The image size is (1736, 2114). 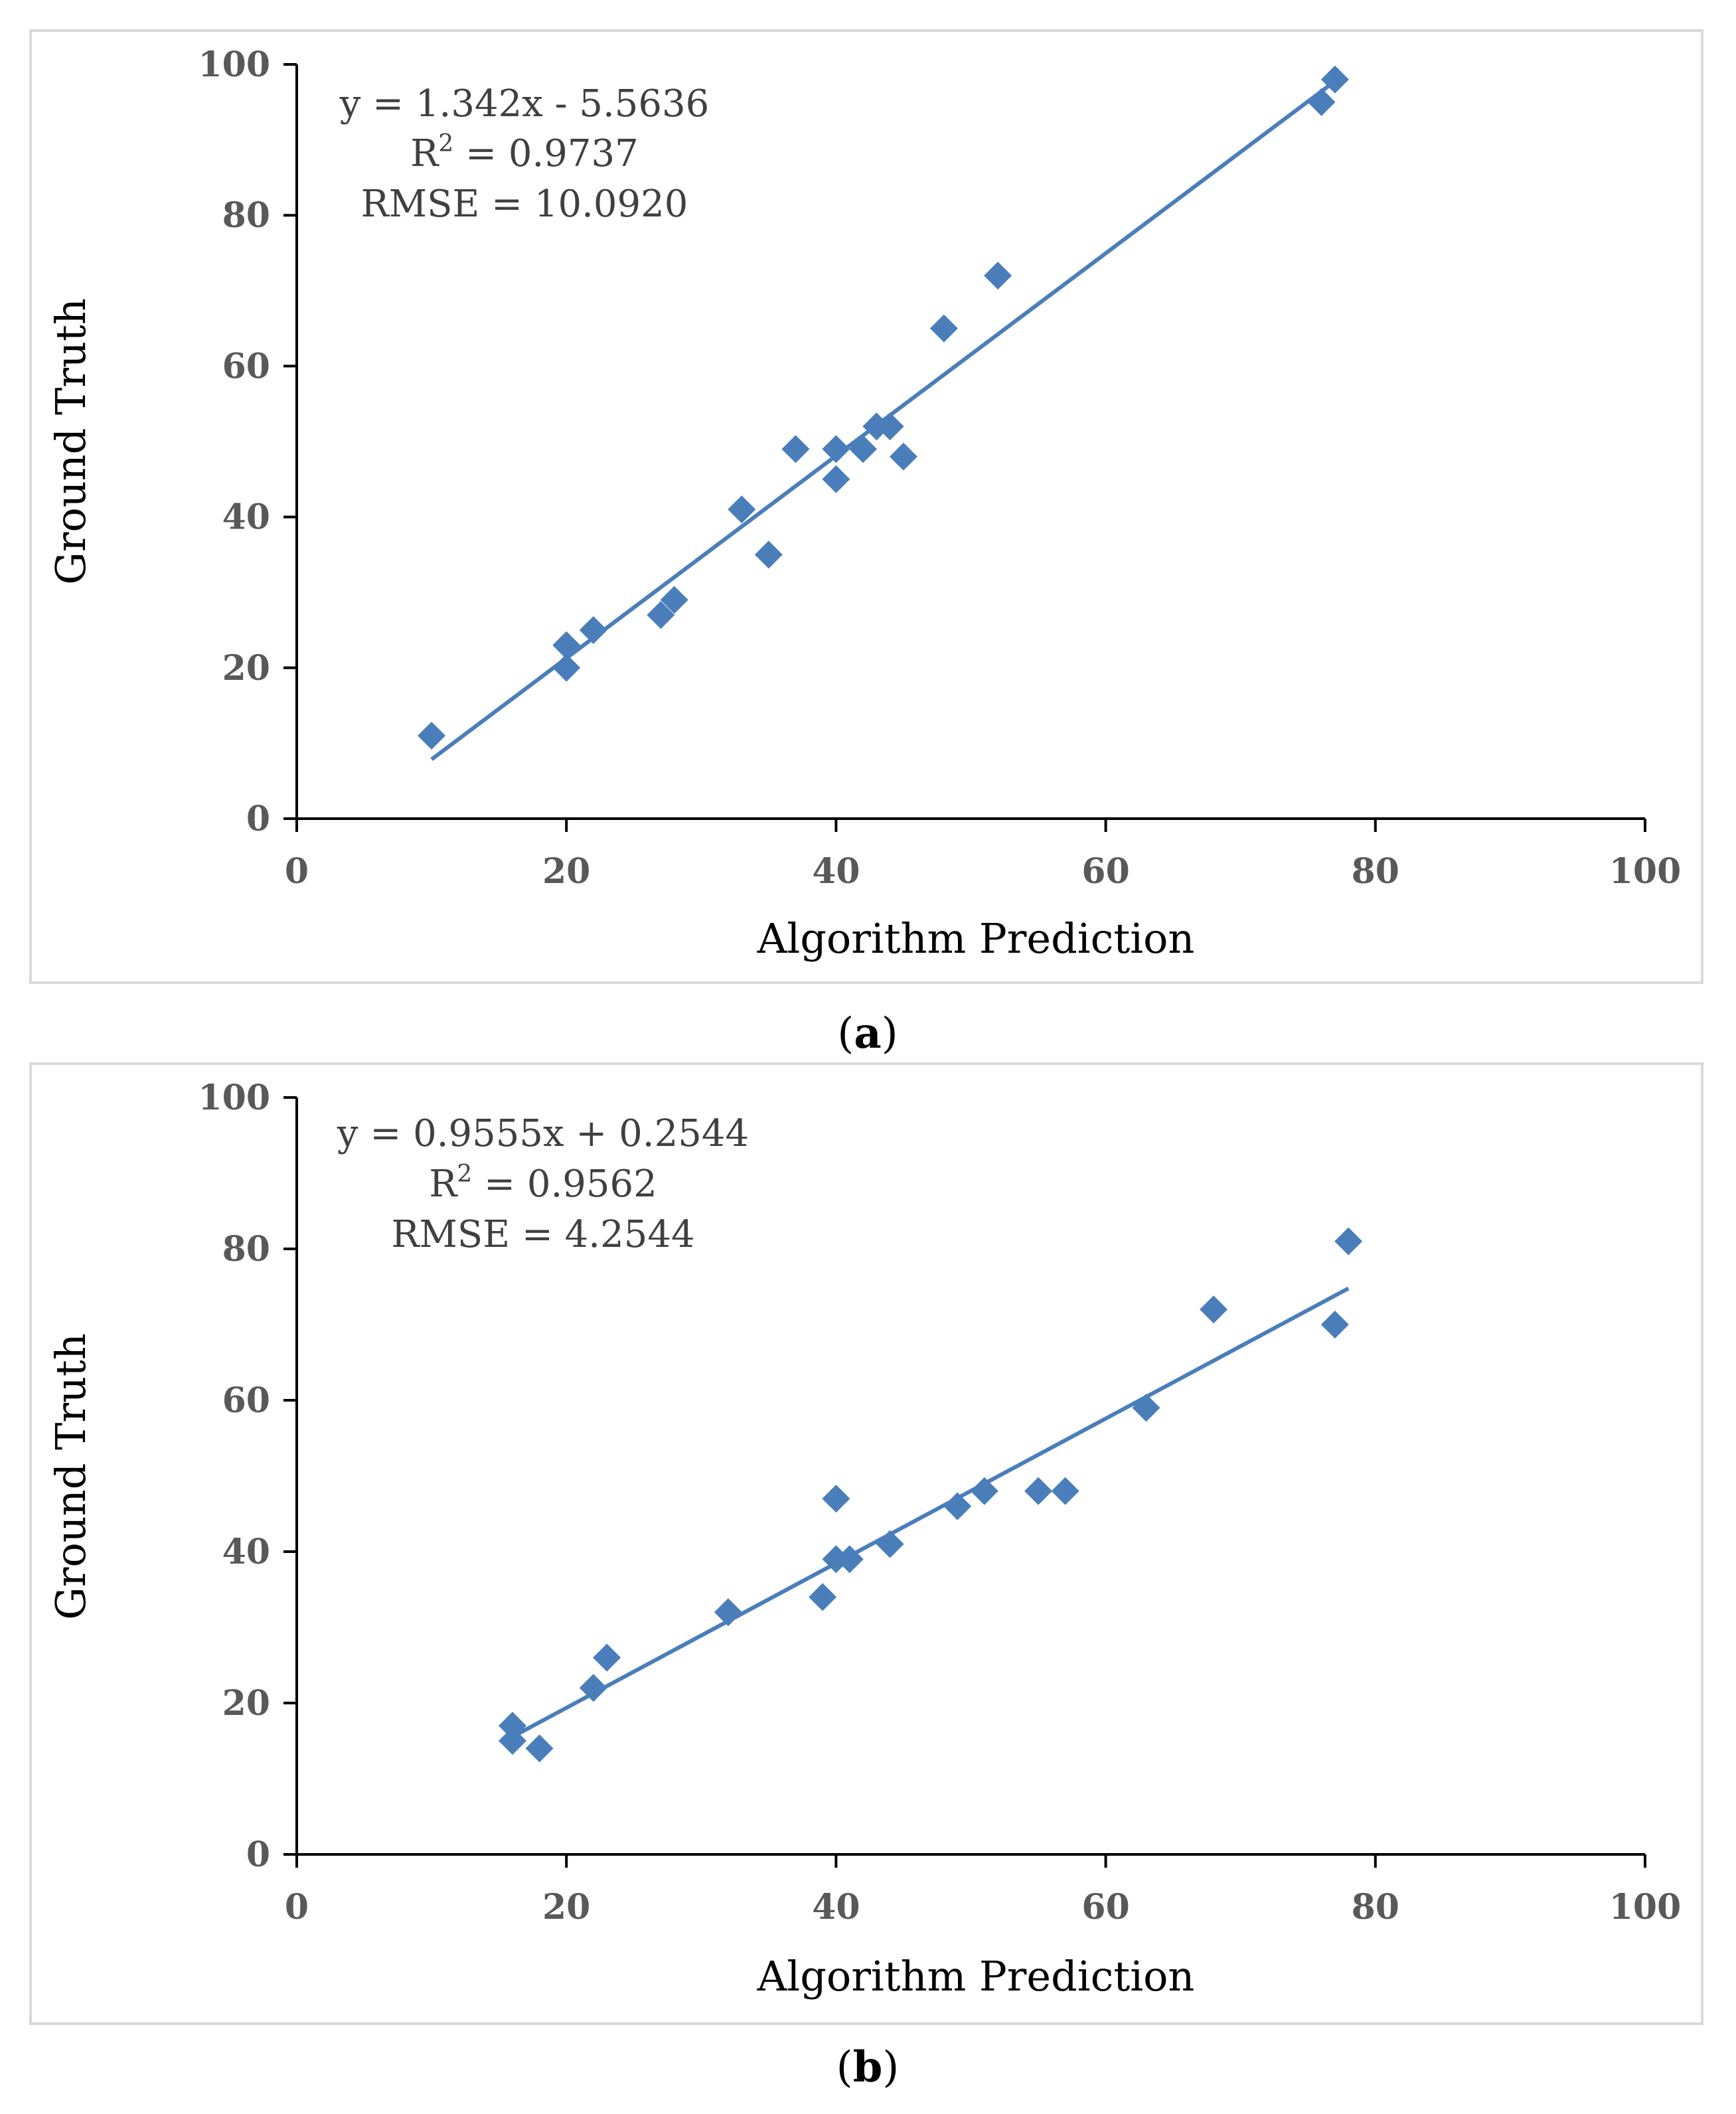 I want to click on panel-b-x-tick-label: 60, so click(x=1105, y=1907).